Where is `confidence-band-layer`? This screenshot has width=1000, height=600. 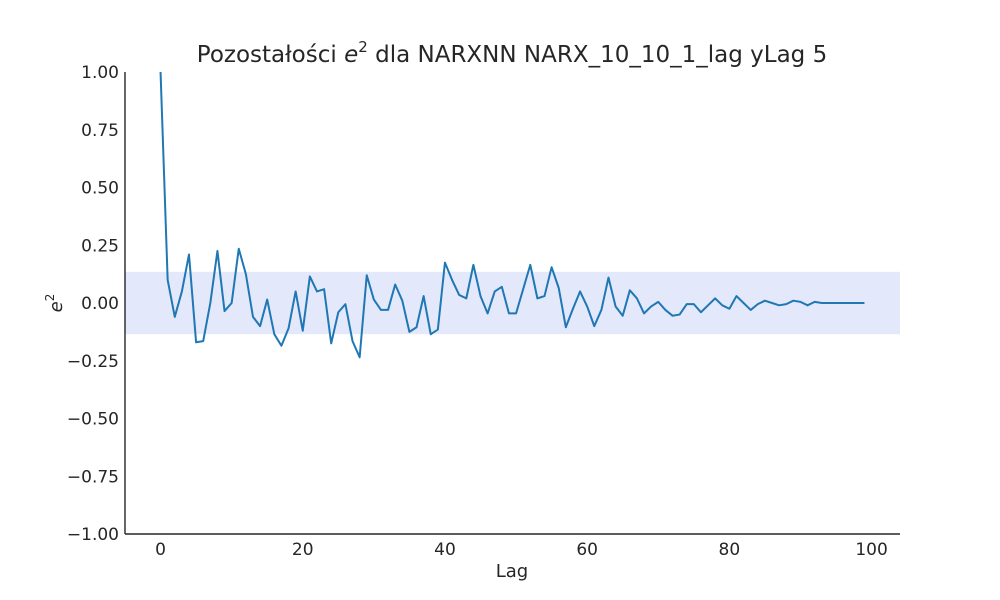
confidence-band-layer is located at coordinates (512, 303).